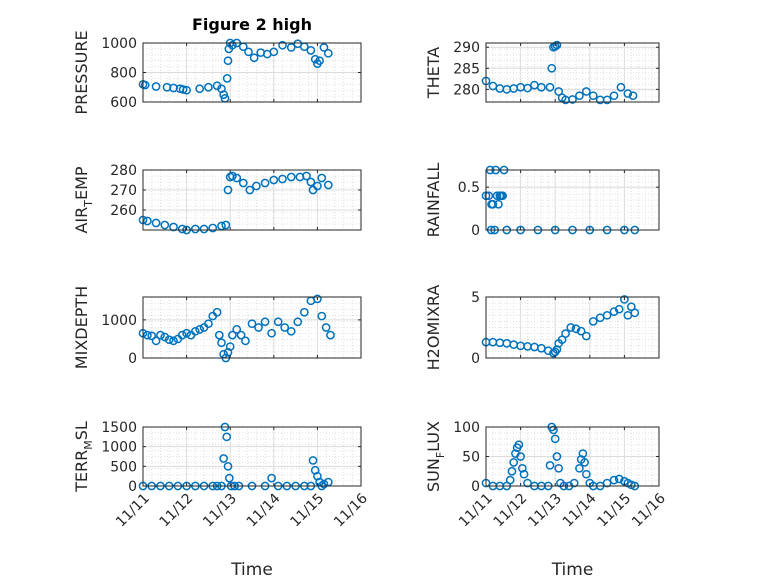  Describe the element at coordinates (466, 90) in the screenshot. I see `y-tick-label: 280` at that location.